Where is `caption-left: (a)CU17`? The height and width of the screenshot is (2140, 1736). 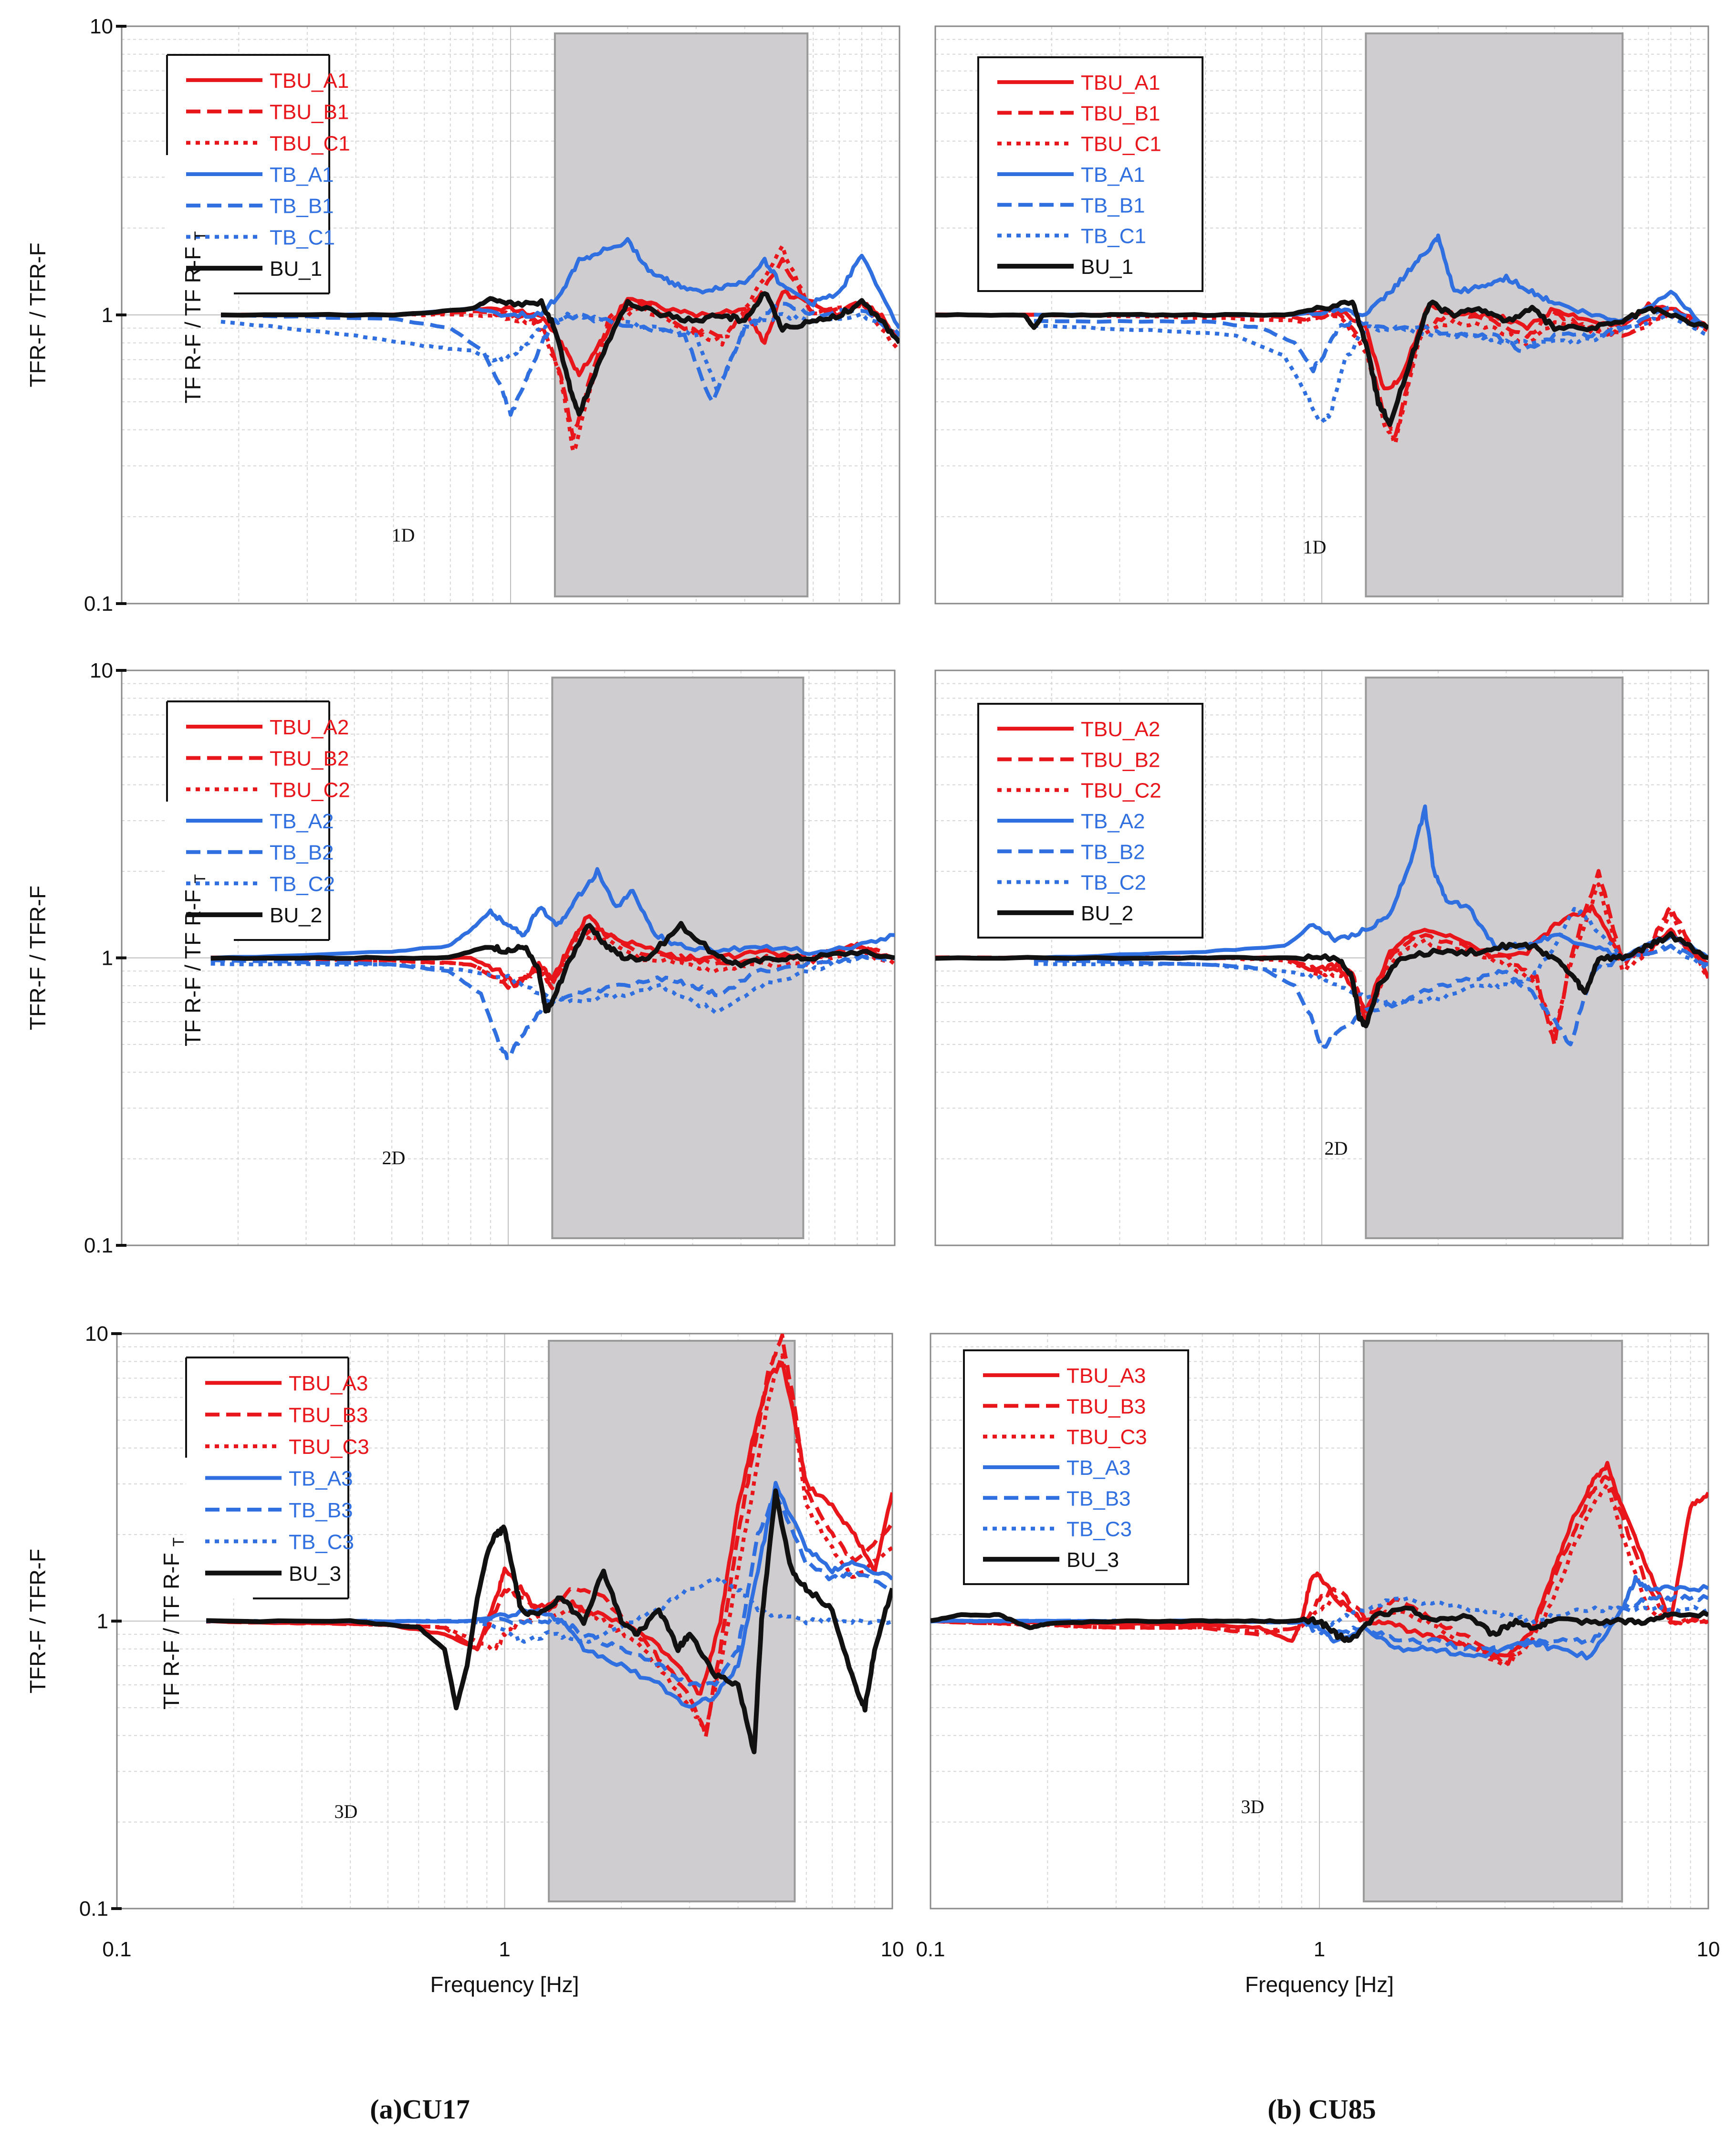
caption-left: (a)CU17 is located at coordinates (420, 2109).